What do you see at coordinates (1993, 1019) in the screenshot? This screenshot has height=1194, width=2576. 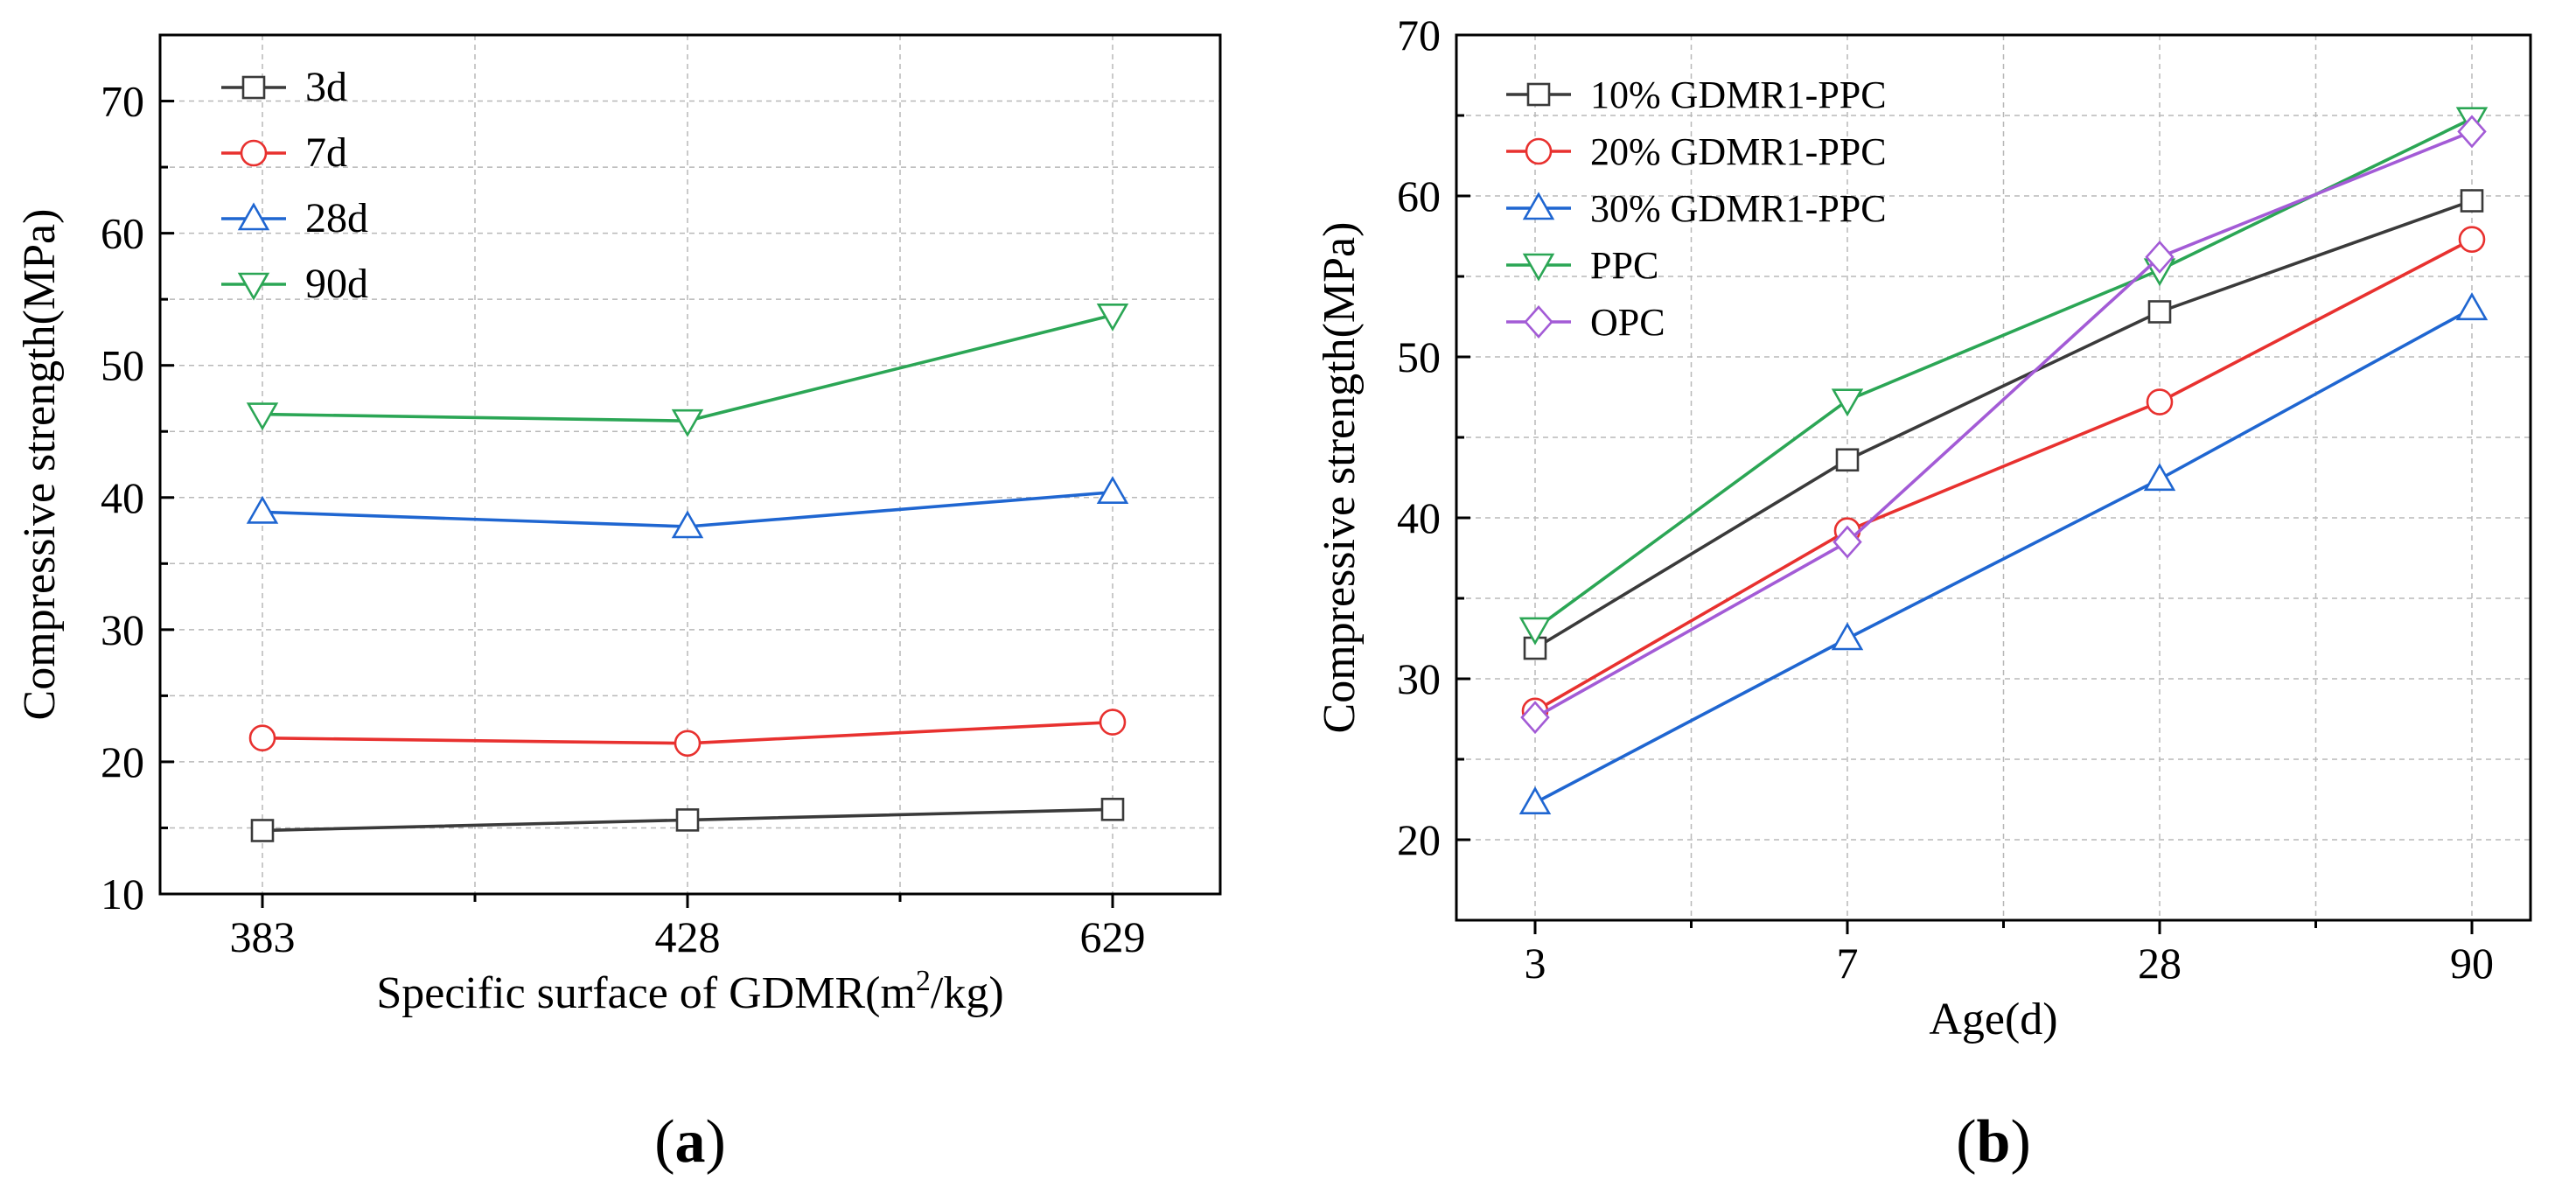 I see `x-axis-label: Age(d)` at bounding box center [1993, 1019].